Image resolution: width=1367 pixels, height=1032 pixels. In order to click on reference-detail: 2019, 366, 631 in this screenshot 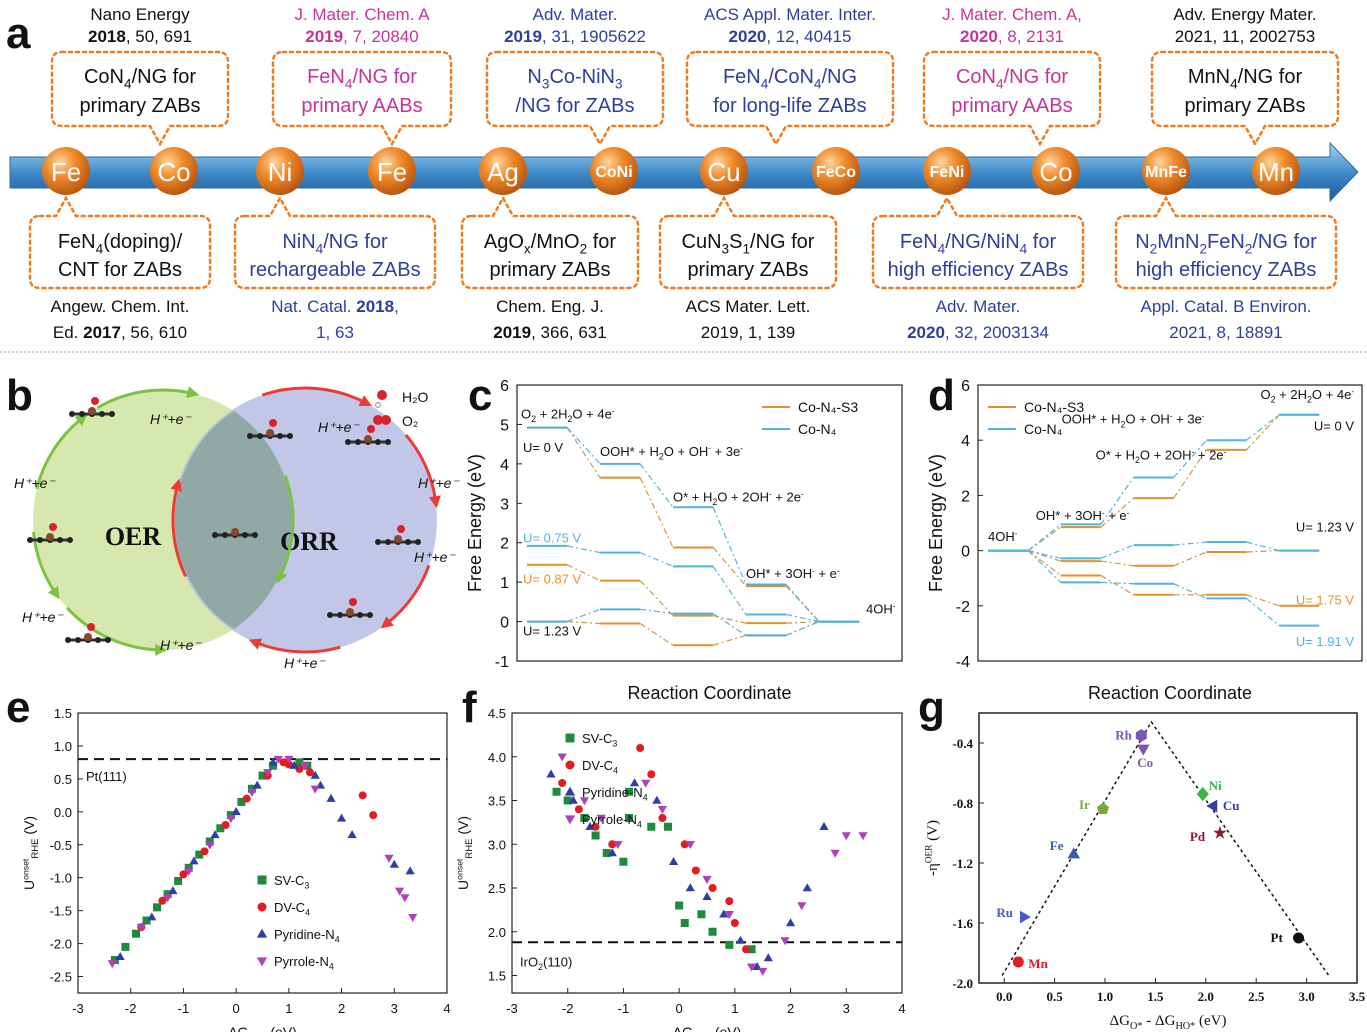, I will do `click(549, 332)`.